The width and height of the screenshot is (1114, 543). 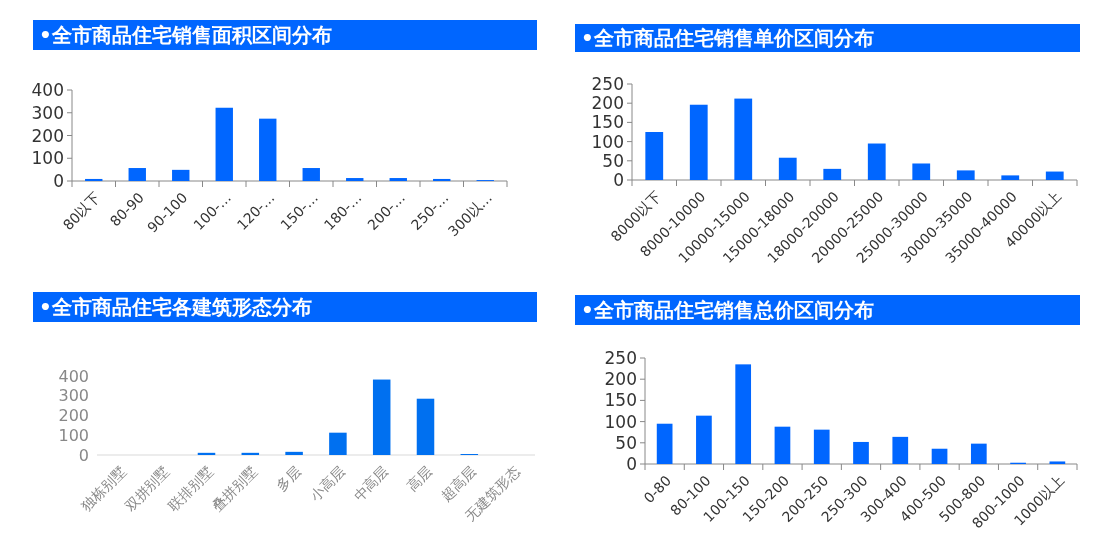 I want to click on chart-title: •全市商品住宅销售面积区间分布, so click(x=185, y=35).